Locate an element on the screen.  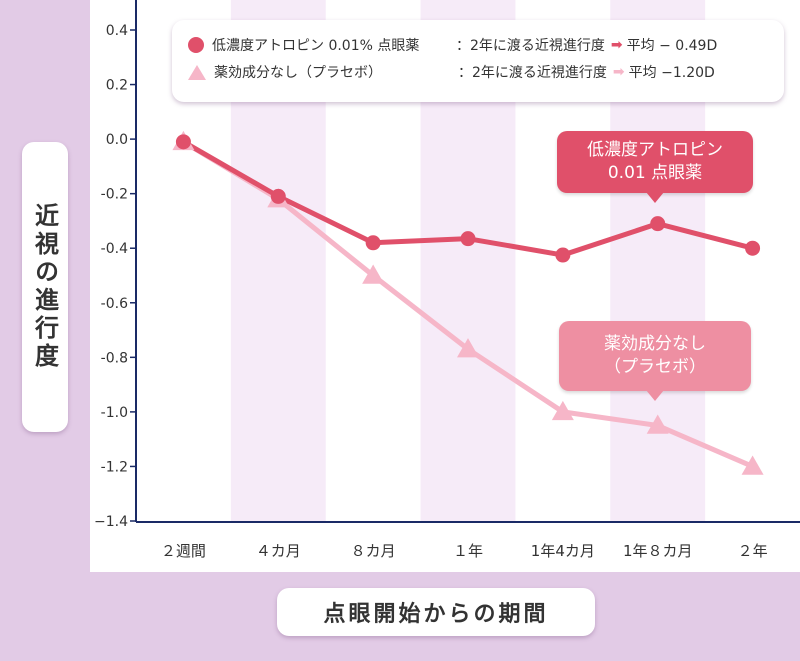
y-axis-label-box: 近視の進行度 is located at coordinates (45, 287).